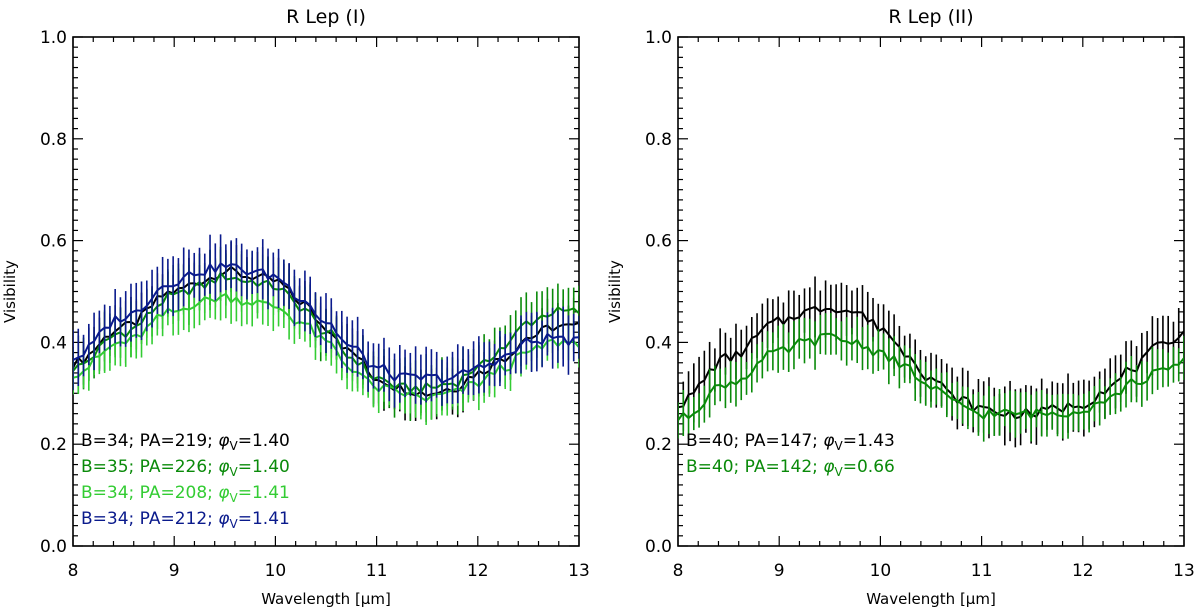  I want to click on legend-entry-1: B=34; PA=219; φV=1.40, so click(185, 442).